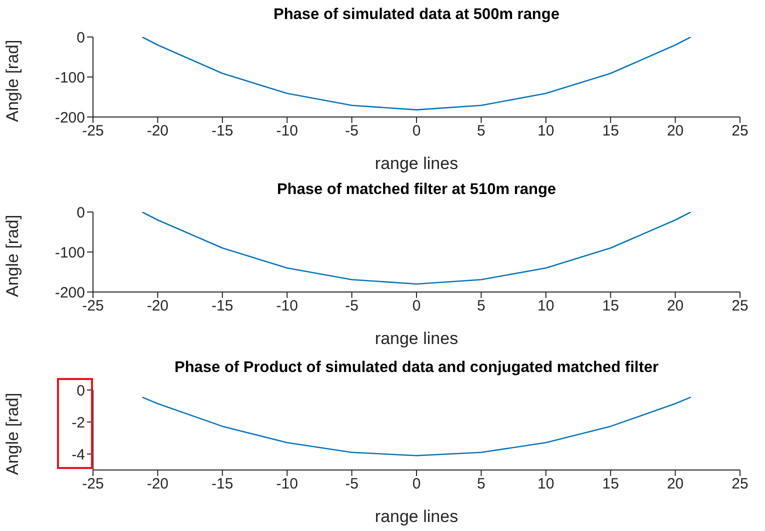 This screenshot has height=531, width=765. I want to click on y-tick-label: -4, so click(78, 455).